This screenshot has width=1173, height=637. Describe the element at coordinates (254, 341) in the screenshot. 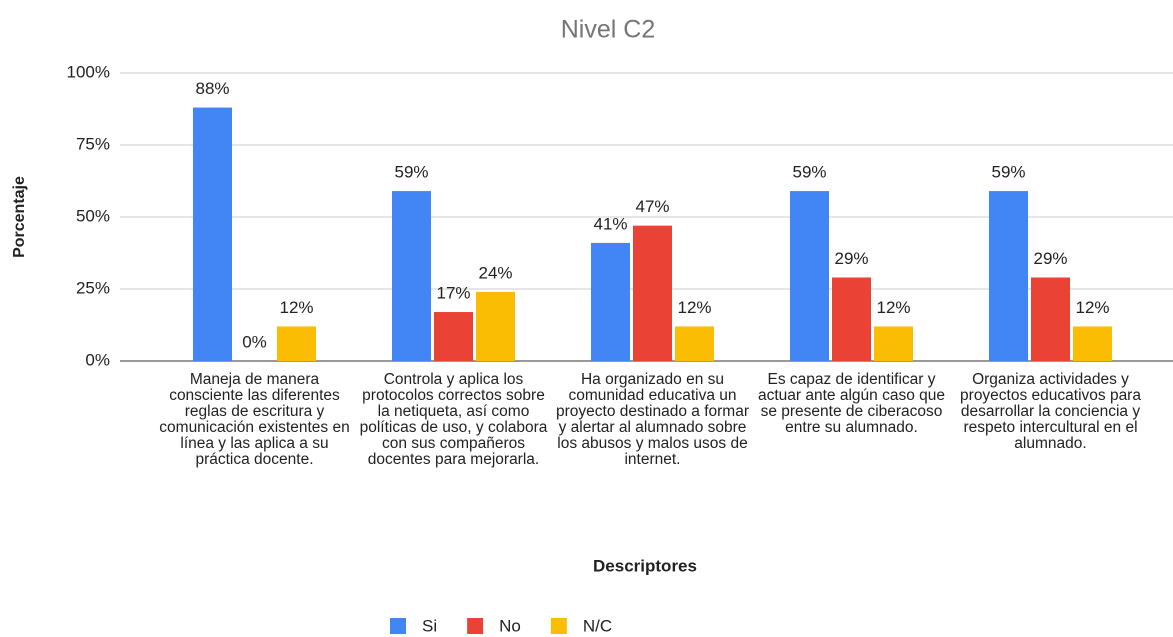

I see `data-label: 0%` at that location.